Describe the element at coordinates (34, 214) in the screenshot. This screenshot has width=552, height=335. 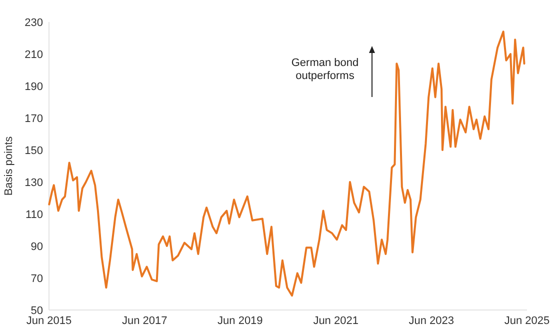
I see `y-tick-label: 110` at that location.